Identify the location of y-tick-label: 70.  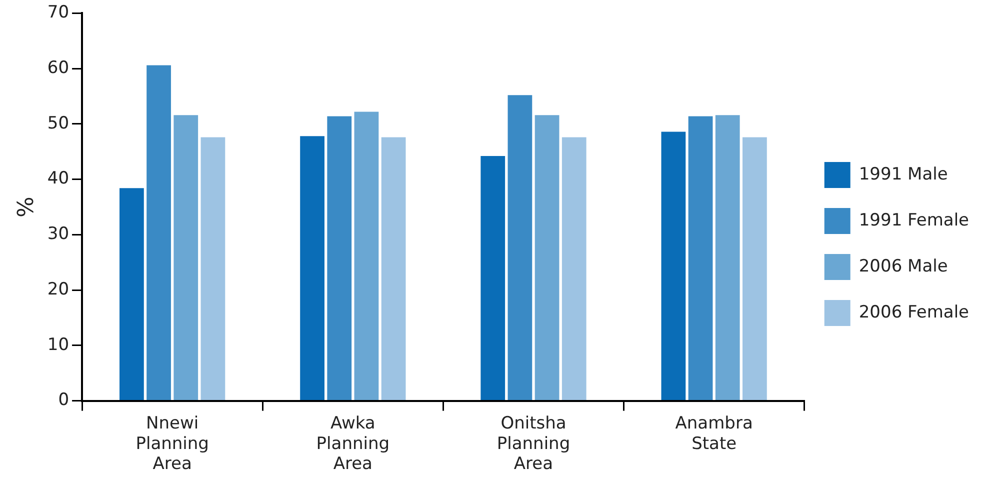
(58, 12).